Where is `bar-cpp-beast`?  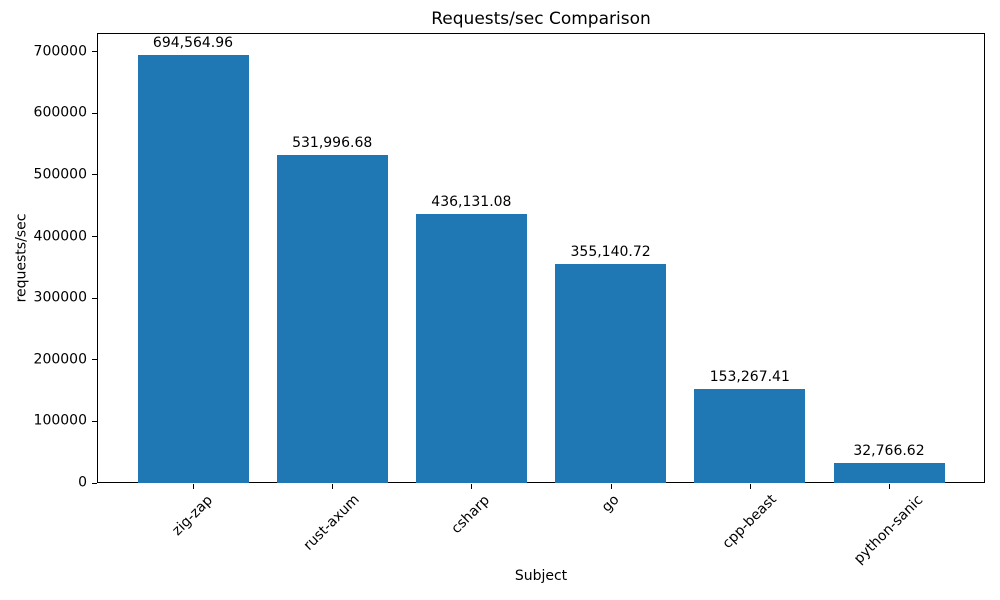
bar-cpp-beast is located at coordinates (750, 435).